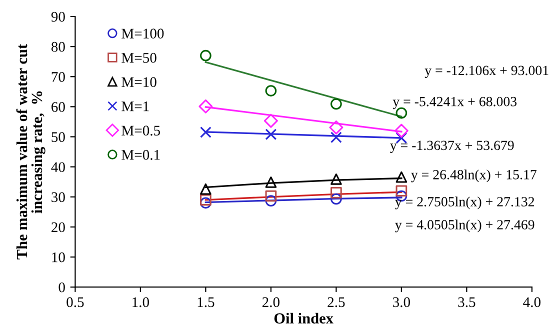  I want to click on y-tick-label: 70, so click(58, 77).